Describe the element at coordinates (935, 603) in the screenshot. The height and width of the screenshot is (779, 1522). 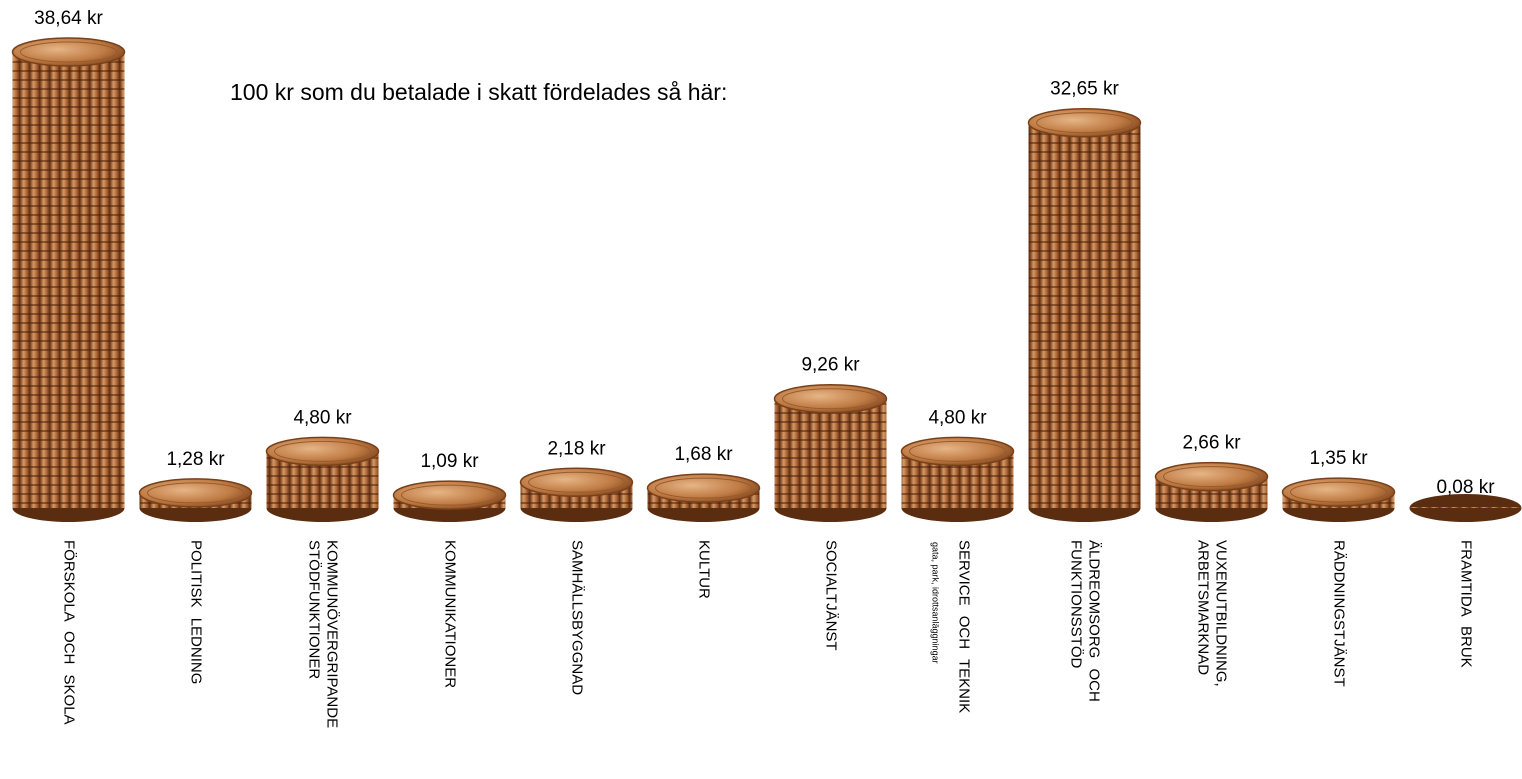
I see `category-note: gata, park, idrottsanläggningar` at that location.